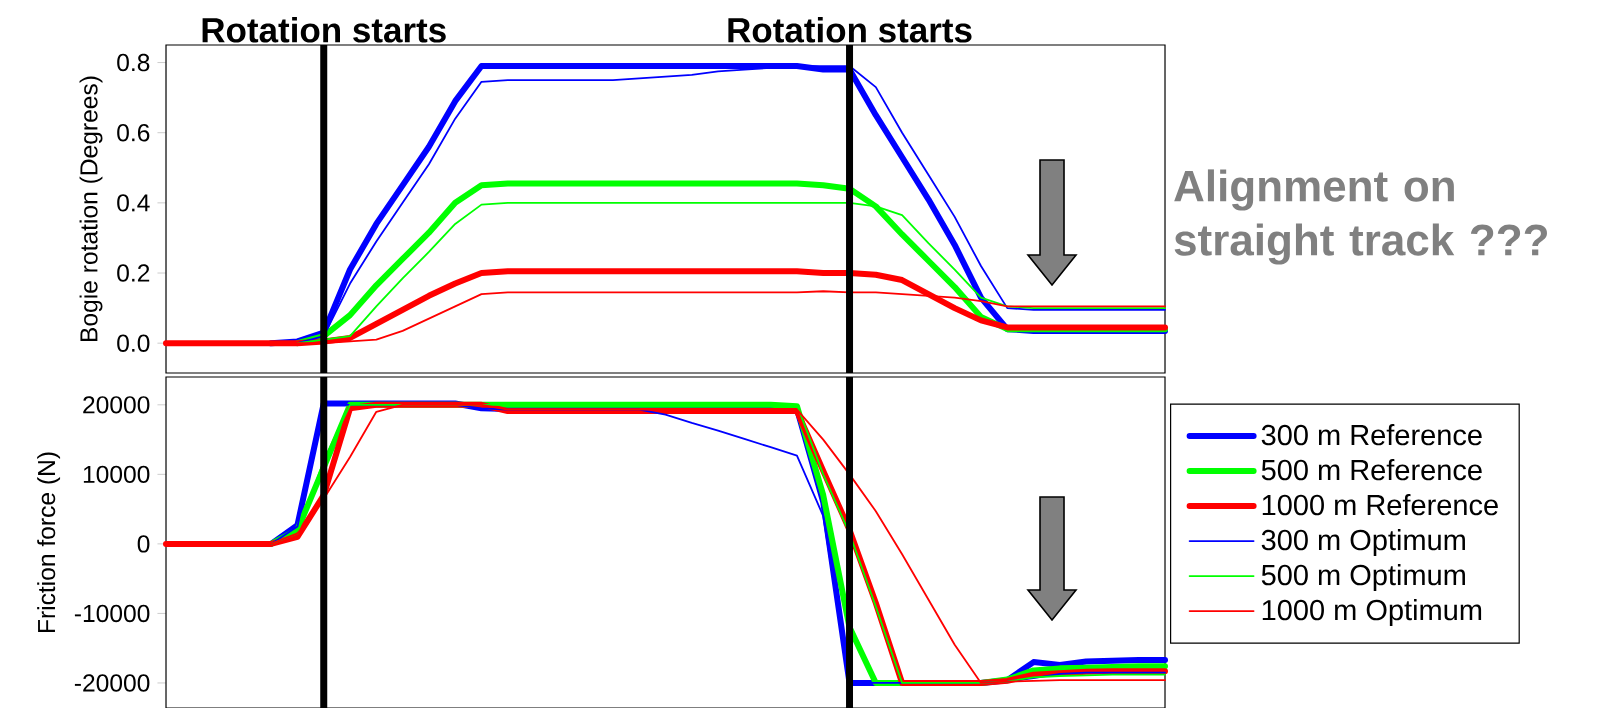  Describe the element at coordinates (1360, 217) in the screenshot. I see `text: Alignment on straight track ???` at that location.